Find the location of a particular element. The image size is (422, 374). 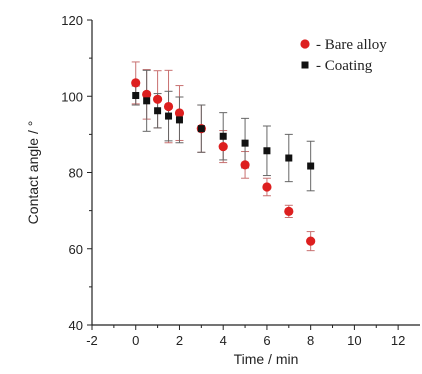

legend-label: - Coating is located at coordinates (344, 66).